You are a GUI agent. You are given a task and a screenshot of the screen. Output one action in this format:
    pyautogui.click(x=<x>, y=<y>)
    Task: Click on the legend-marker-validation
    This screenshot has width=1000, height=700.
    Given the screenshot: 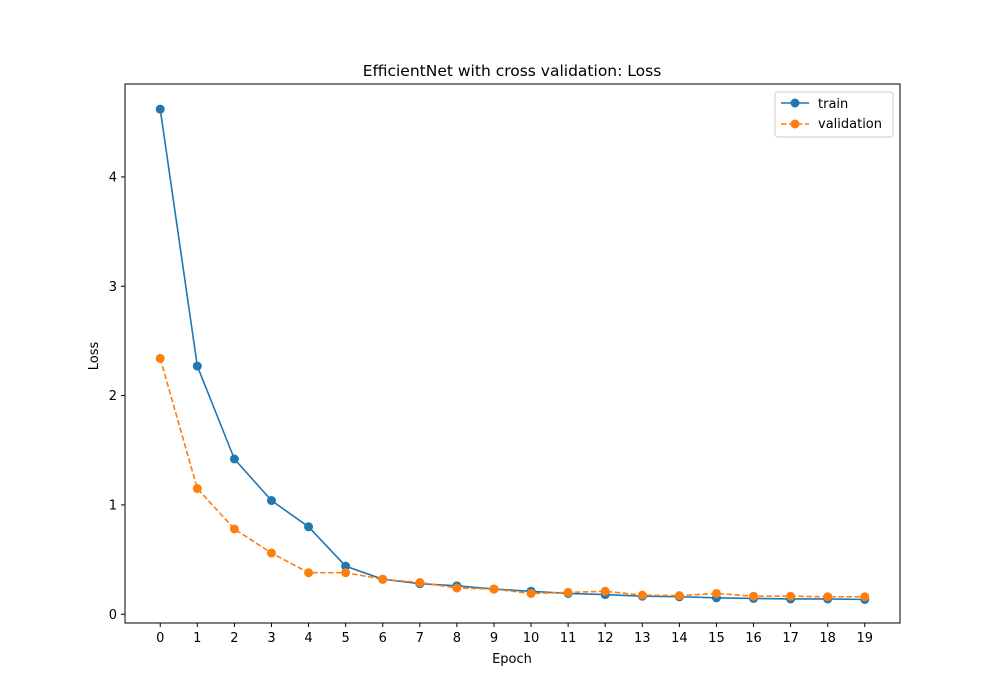 What is the action you would take?
    pyautogui.click(x=795, y=124)
    